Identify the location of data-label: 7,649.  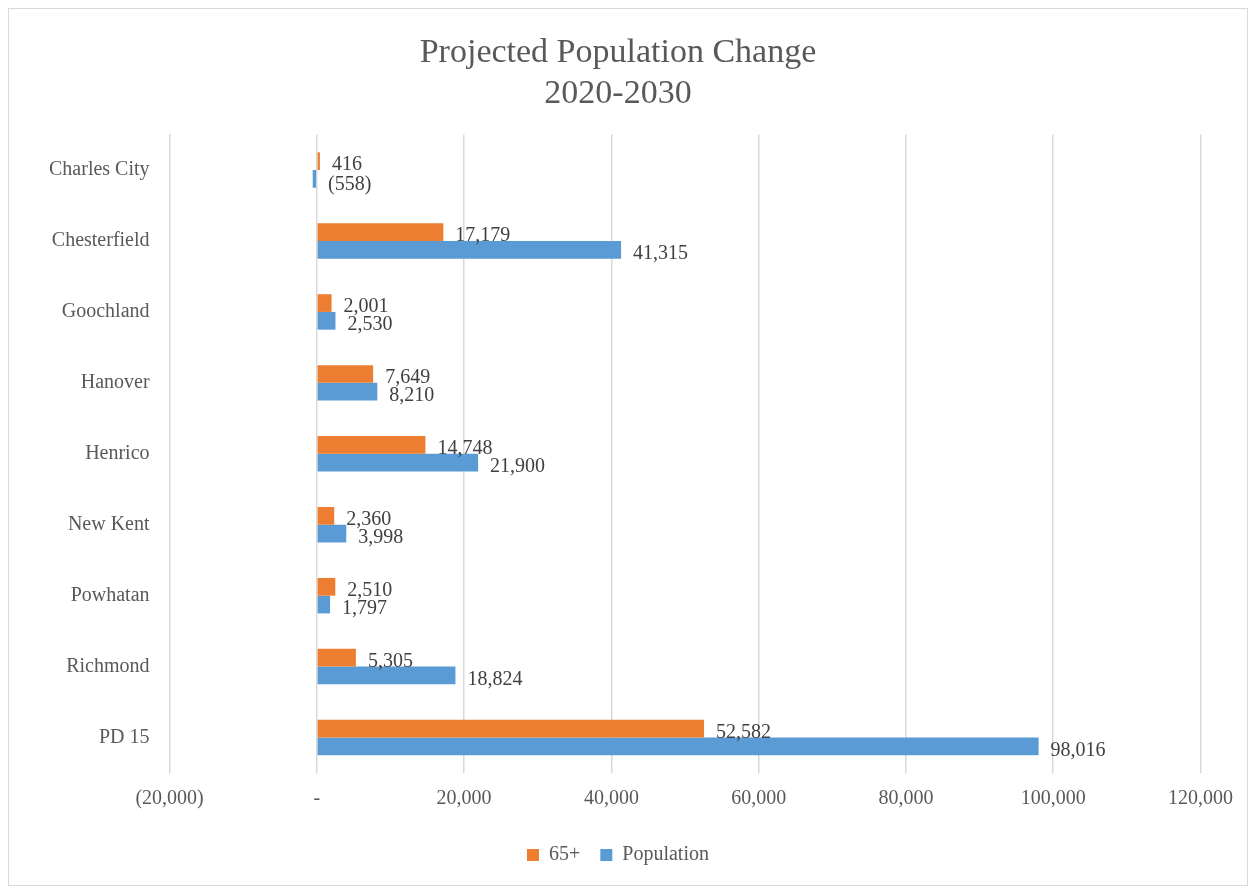
(408, 376).